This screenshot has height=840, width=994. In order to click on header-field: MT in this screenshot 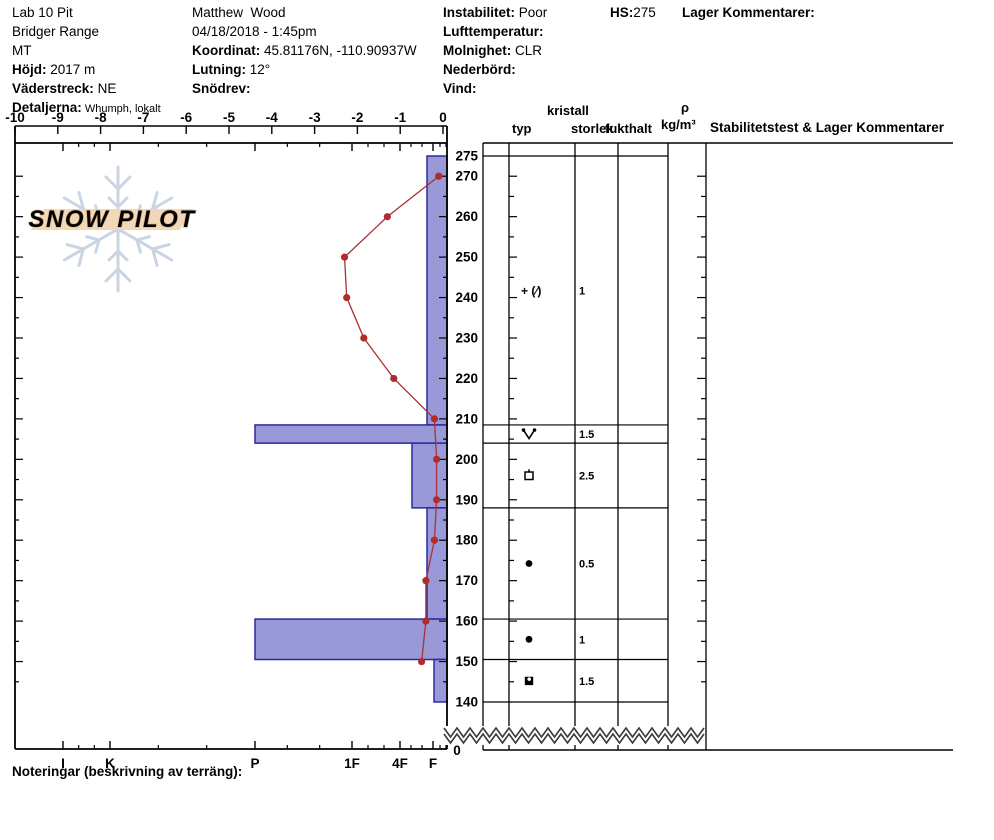, I will do `click(22, 50)`.